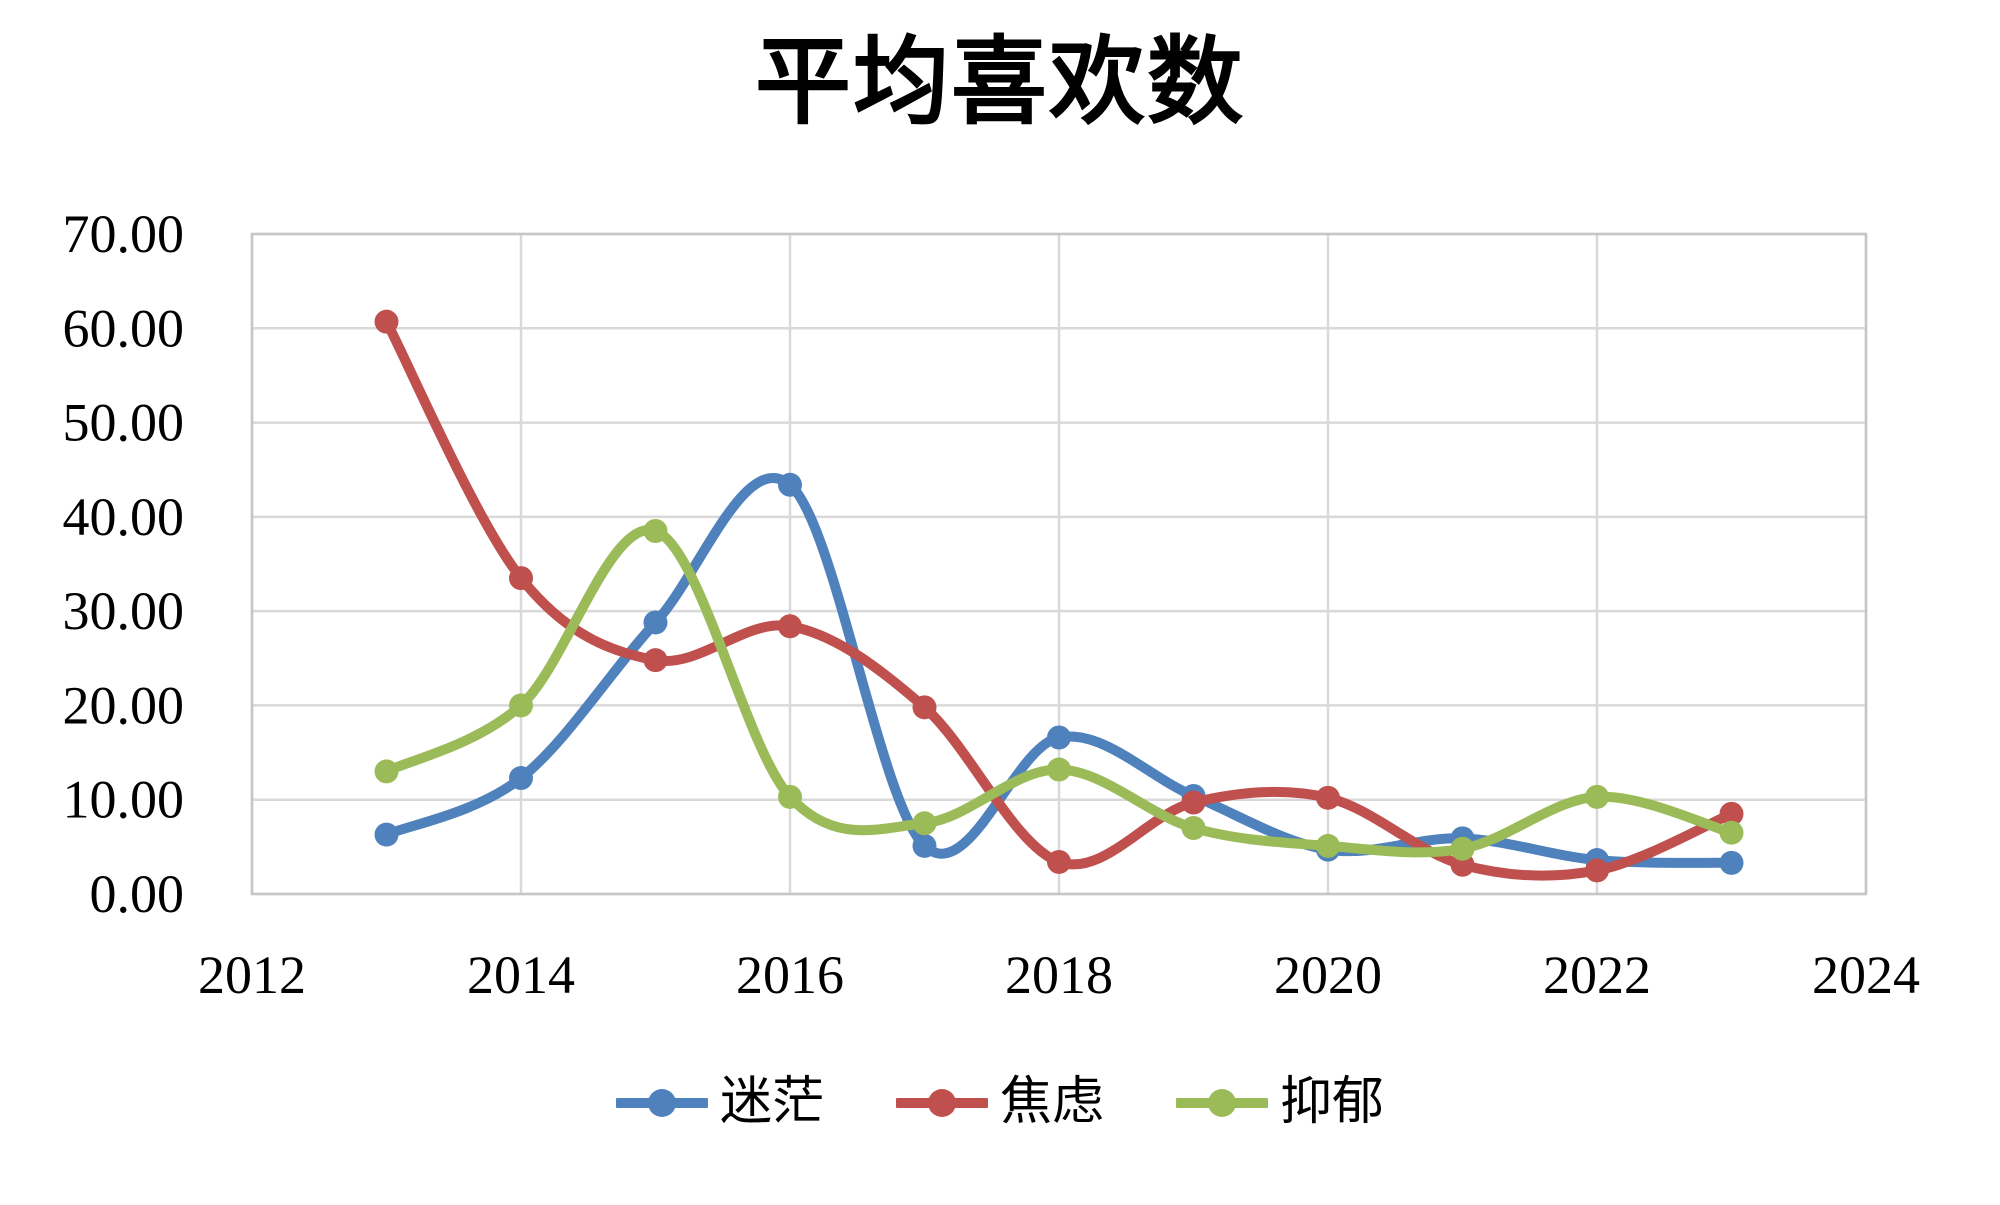  I want to click on series-2-marker-2022, so click(1597, 796).